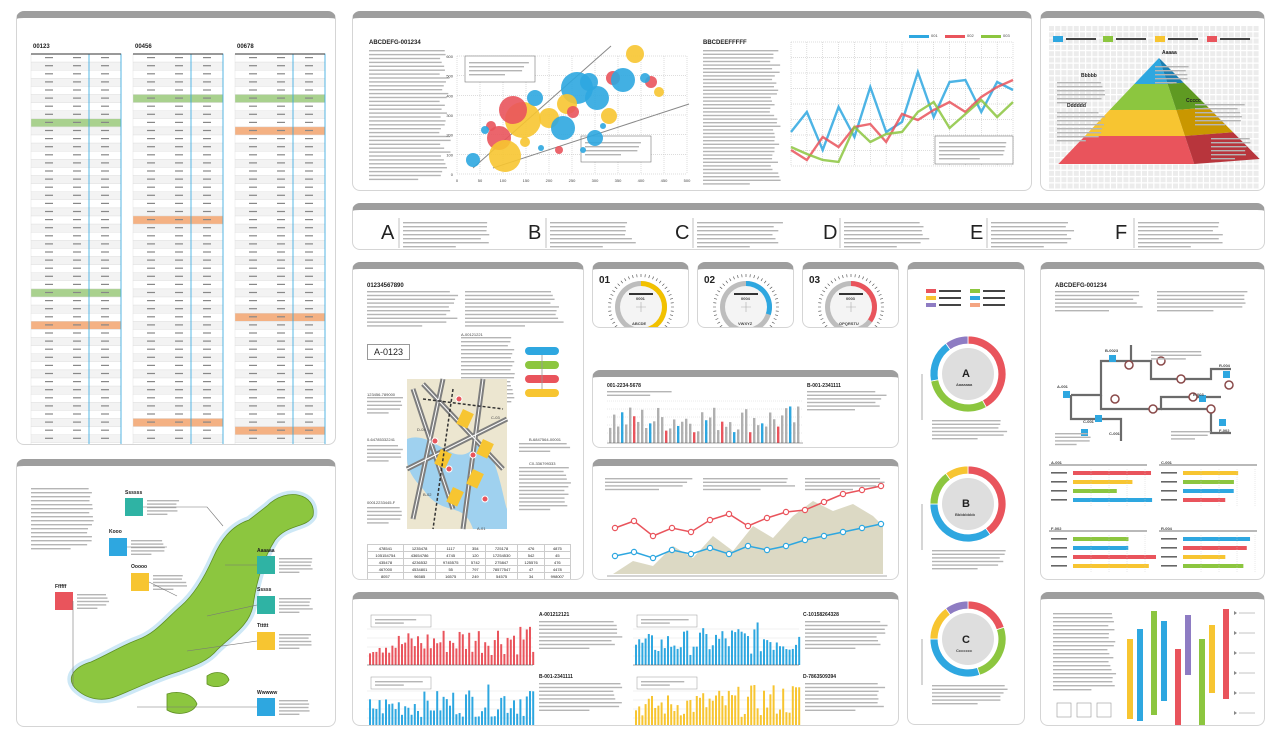 Image resolution: width=1280 pixels, height=736 pixels. What do you see at coordinates (957, 608) in the screenshot?
I see `donut-segment` at bounding box center [957, 608].